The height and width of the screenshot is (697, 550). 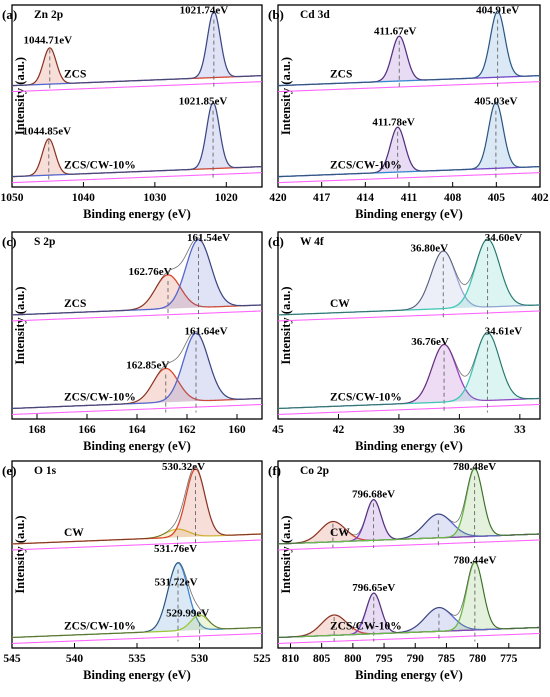 What do you see at coordinates (203, 102) in the screenshot?
I see `peak-label: 1021.85eV` at bounding box center [203, 102].